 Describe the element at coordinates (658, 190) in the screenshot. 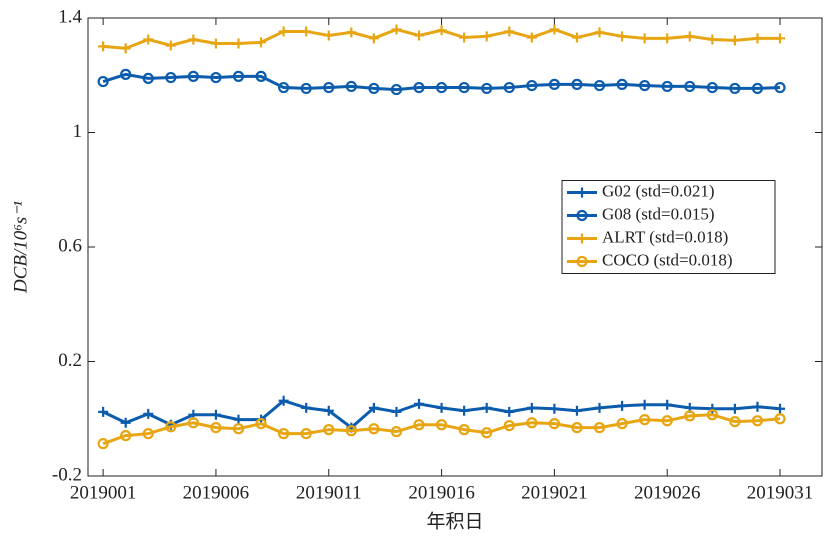

I see `legend-label: G02 (std=0.021)` at that location.